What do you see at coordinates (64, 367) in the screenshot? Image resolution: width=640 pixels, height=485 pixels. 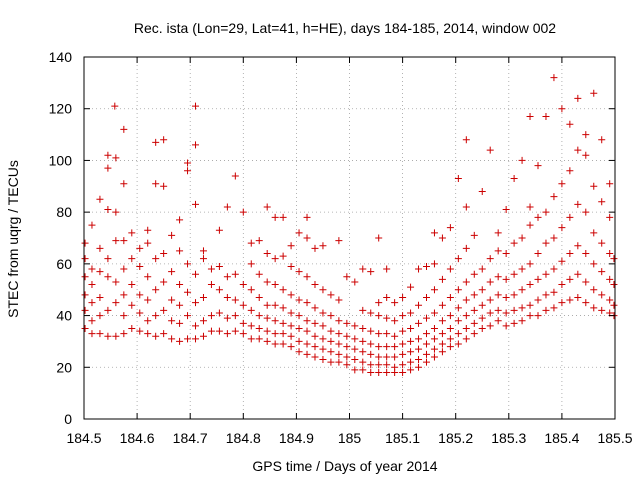 I see `y-tick-label: 20` at bounding box center [64, 367].